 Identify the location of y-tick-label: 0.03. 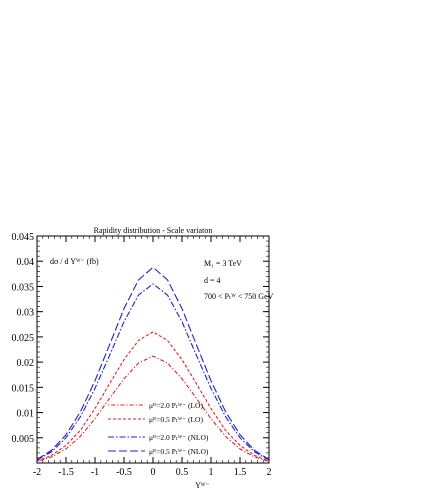
(26, 313).